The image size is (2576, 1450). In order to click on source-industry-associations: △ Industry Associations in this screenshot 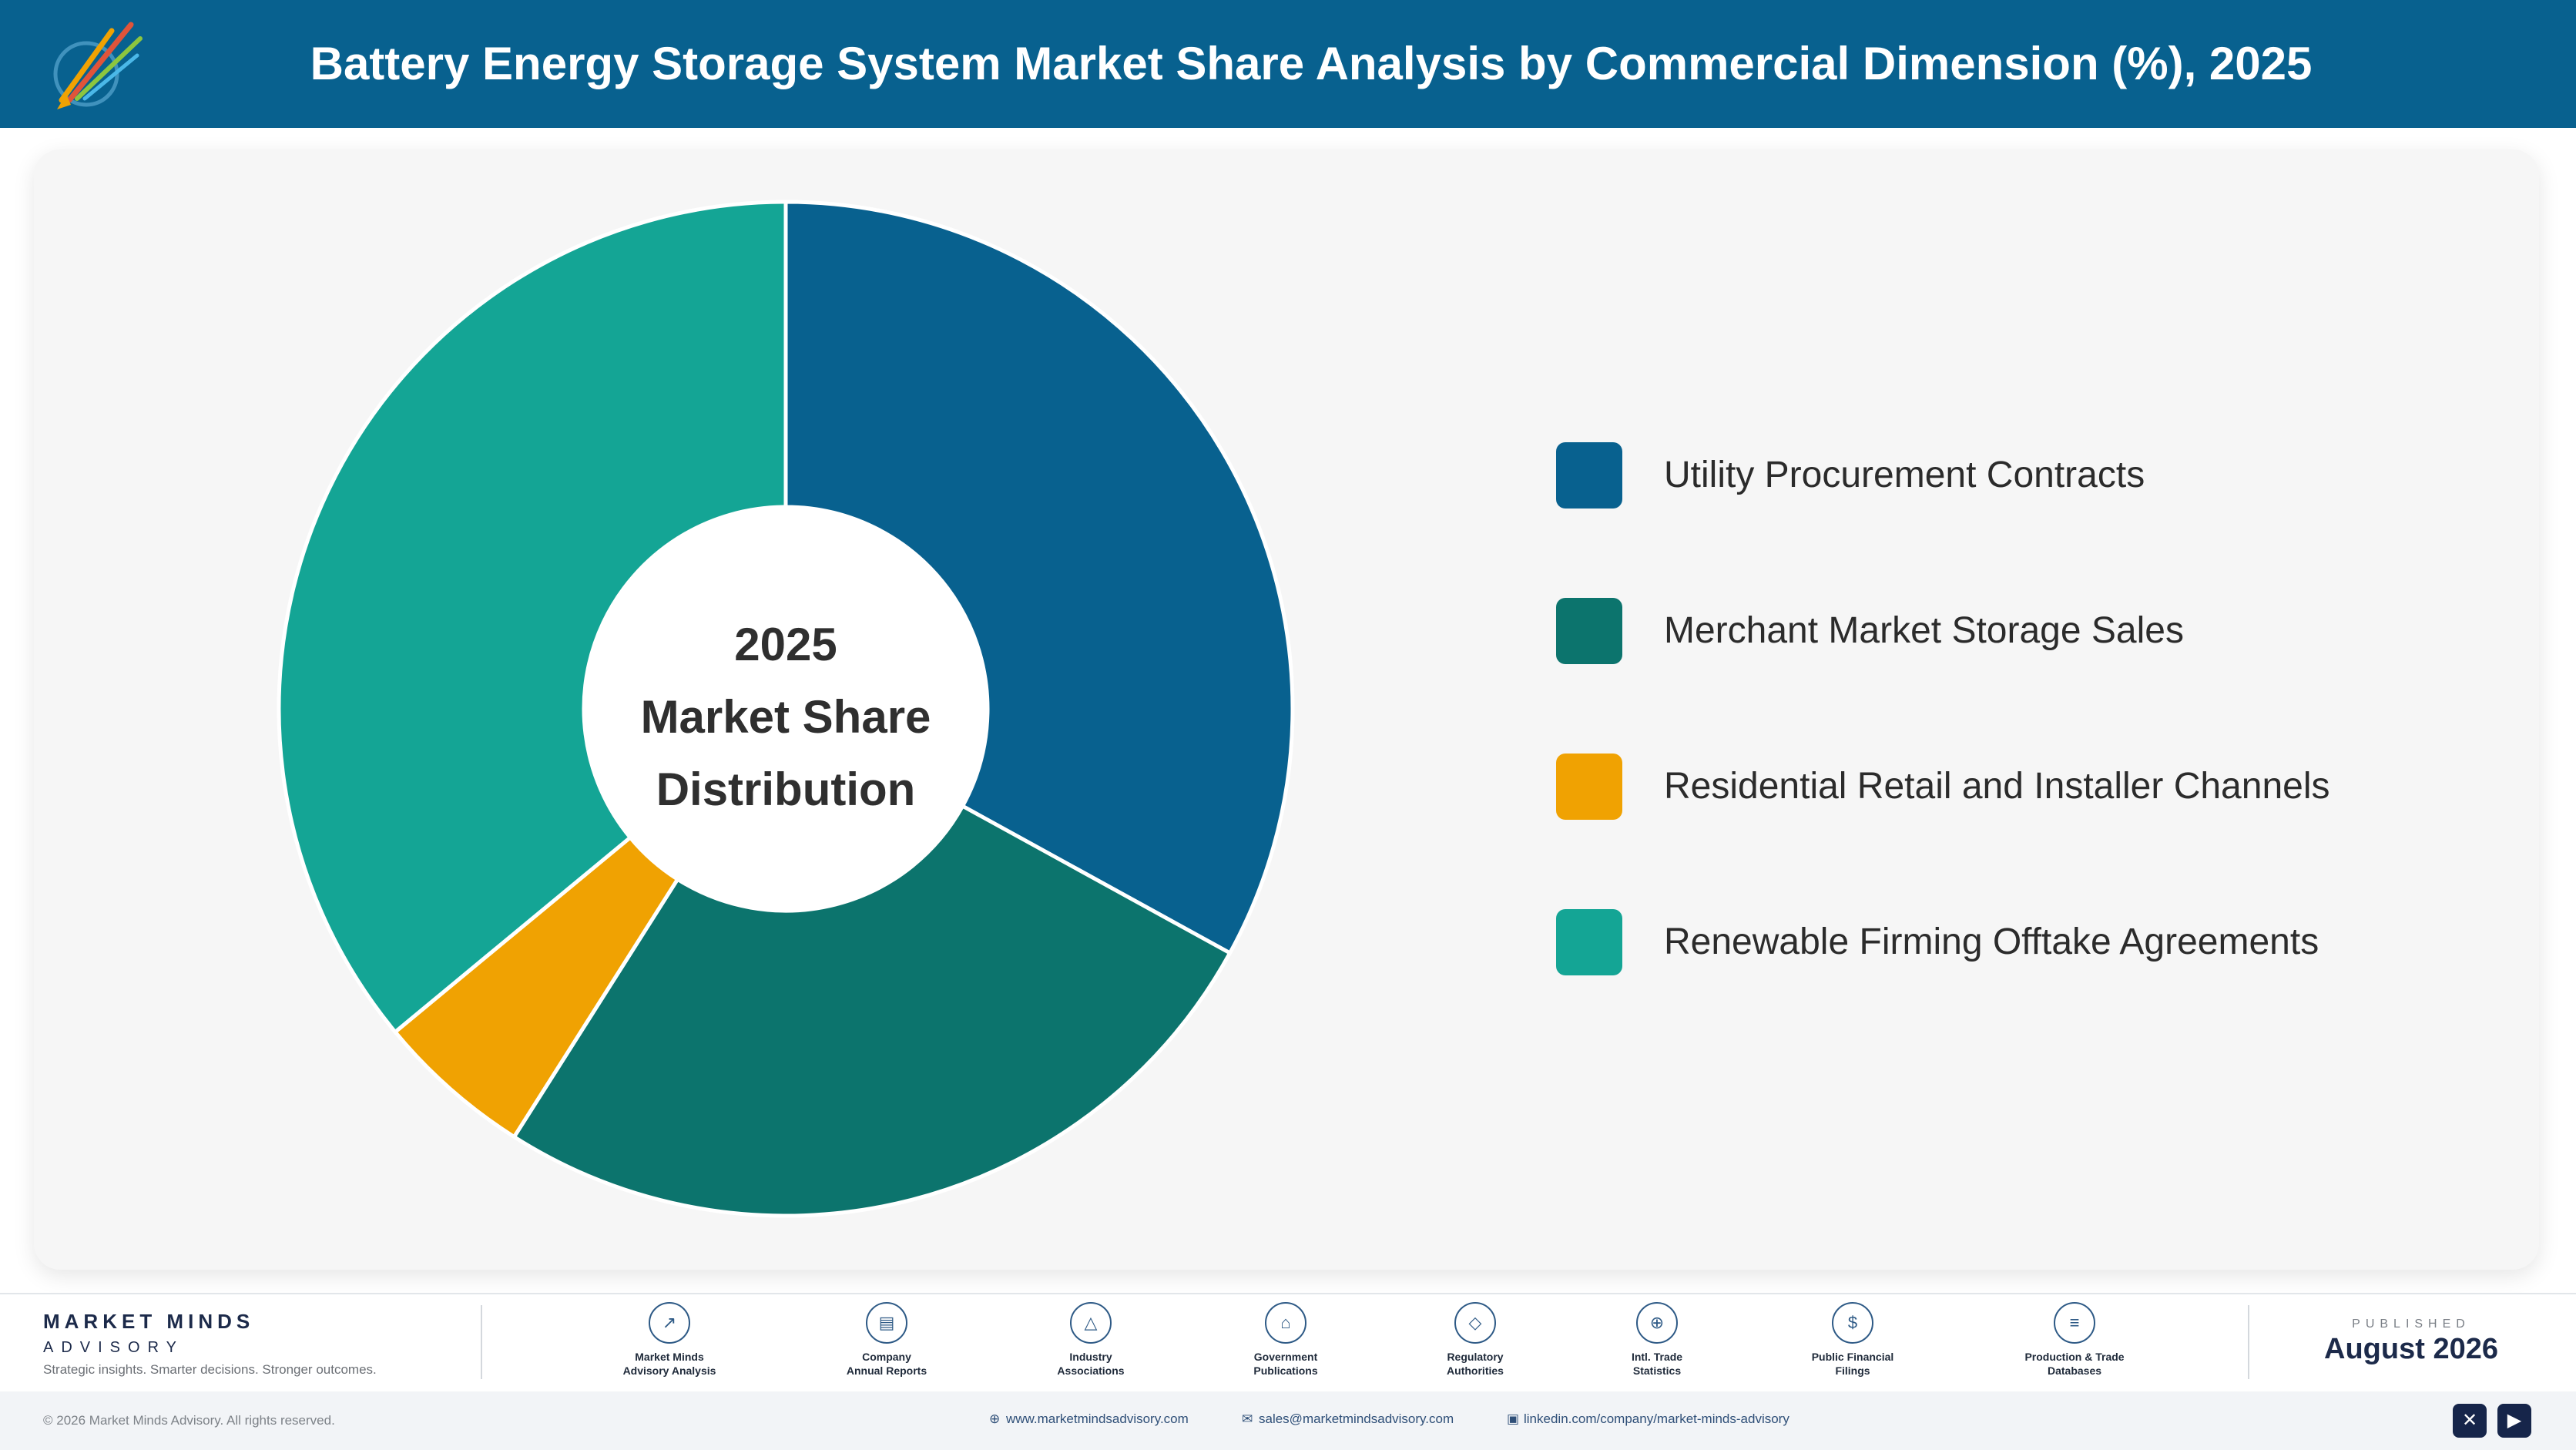, I will do `click(1091, 1340)`.